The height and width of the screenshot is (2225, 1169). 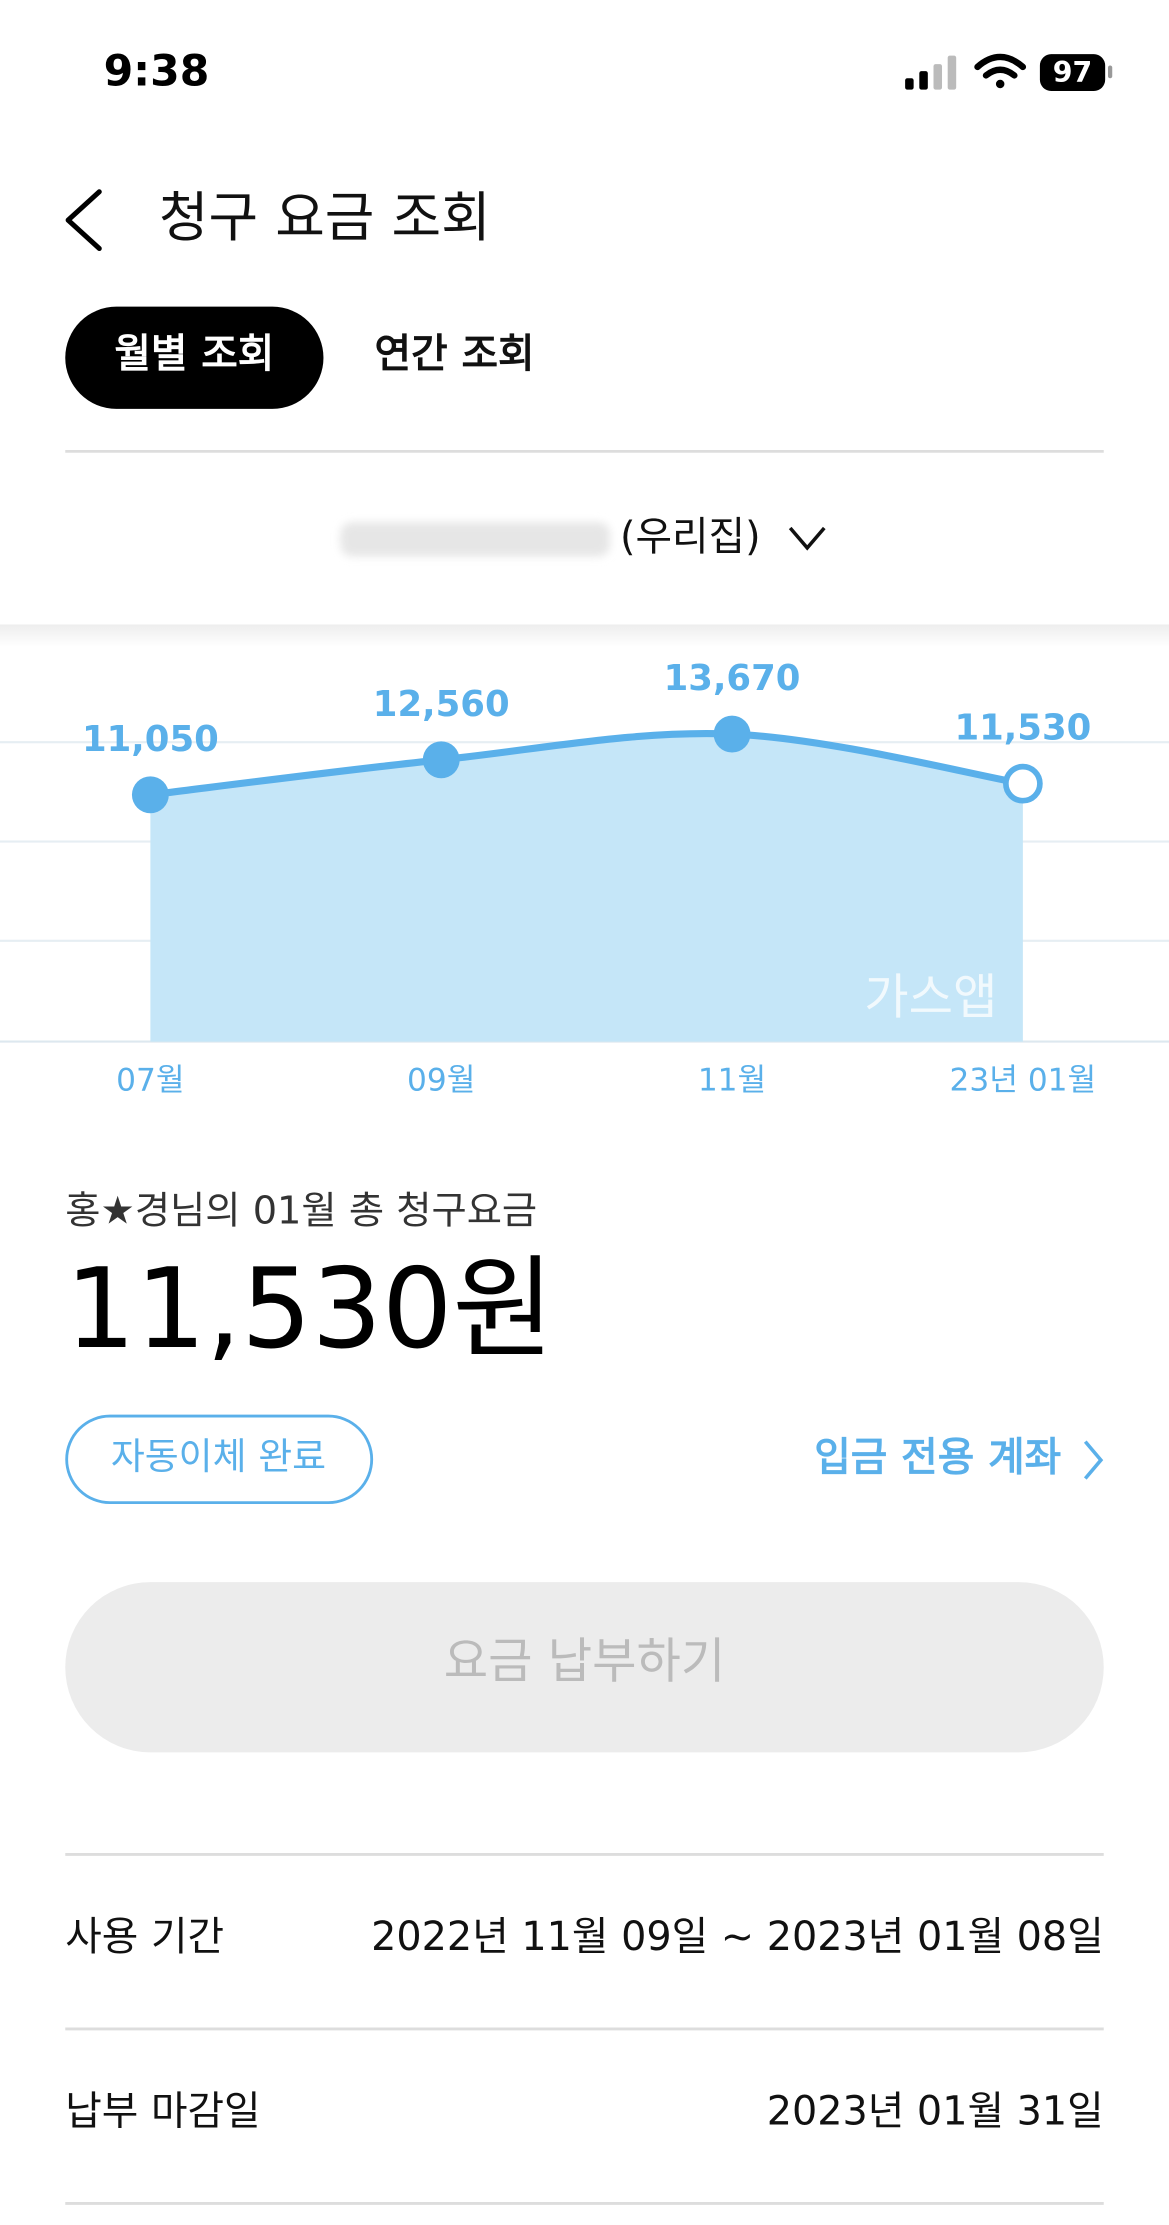 I want to click on pay-button, so click(x=584, y=1667).